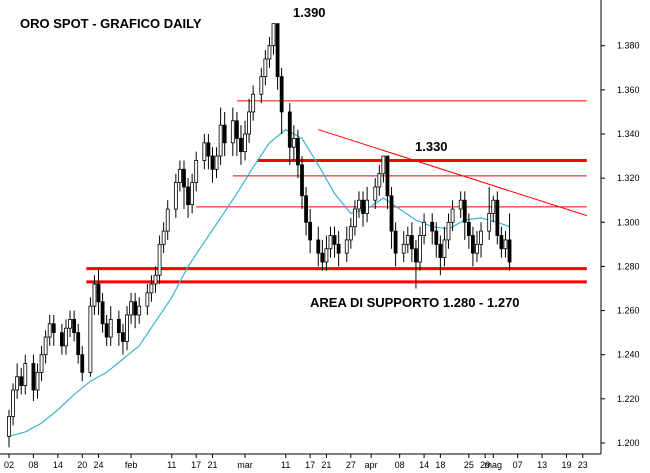  I want to click on y-tick-label: 1.340, so click(628, 134).